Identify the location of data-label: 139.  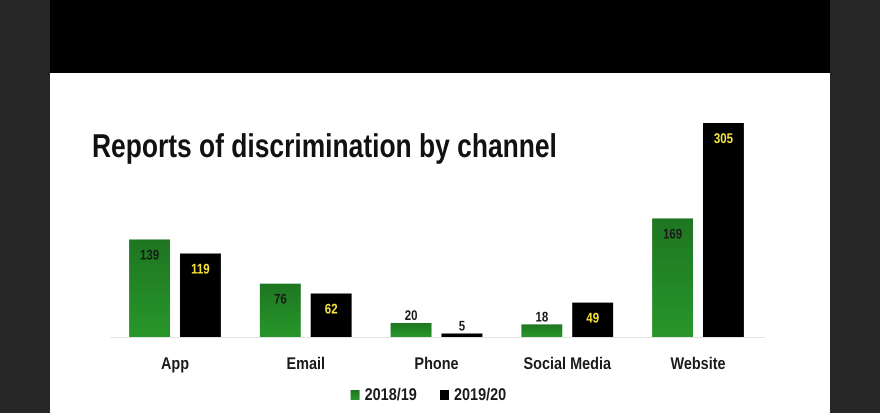
(150, 254).